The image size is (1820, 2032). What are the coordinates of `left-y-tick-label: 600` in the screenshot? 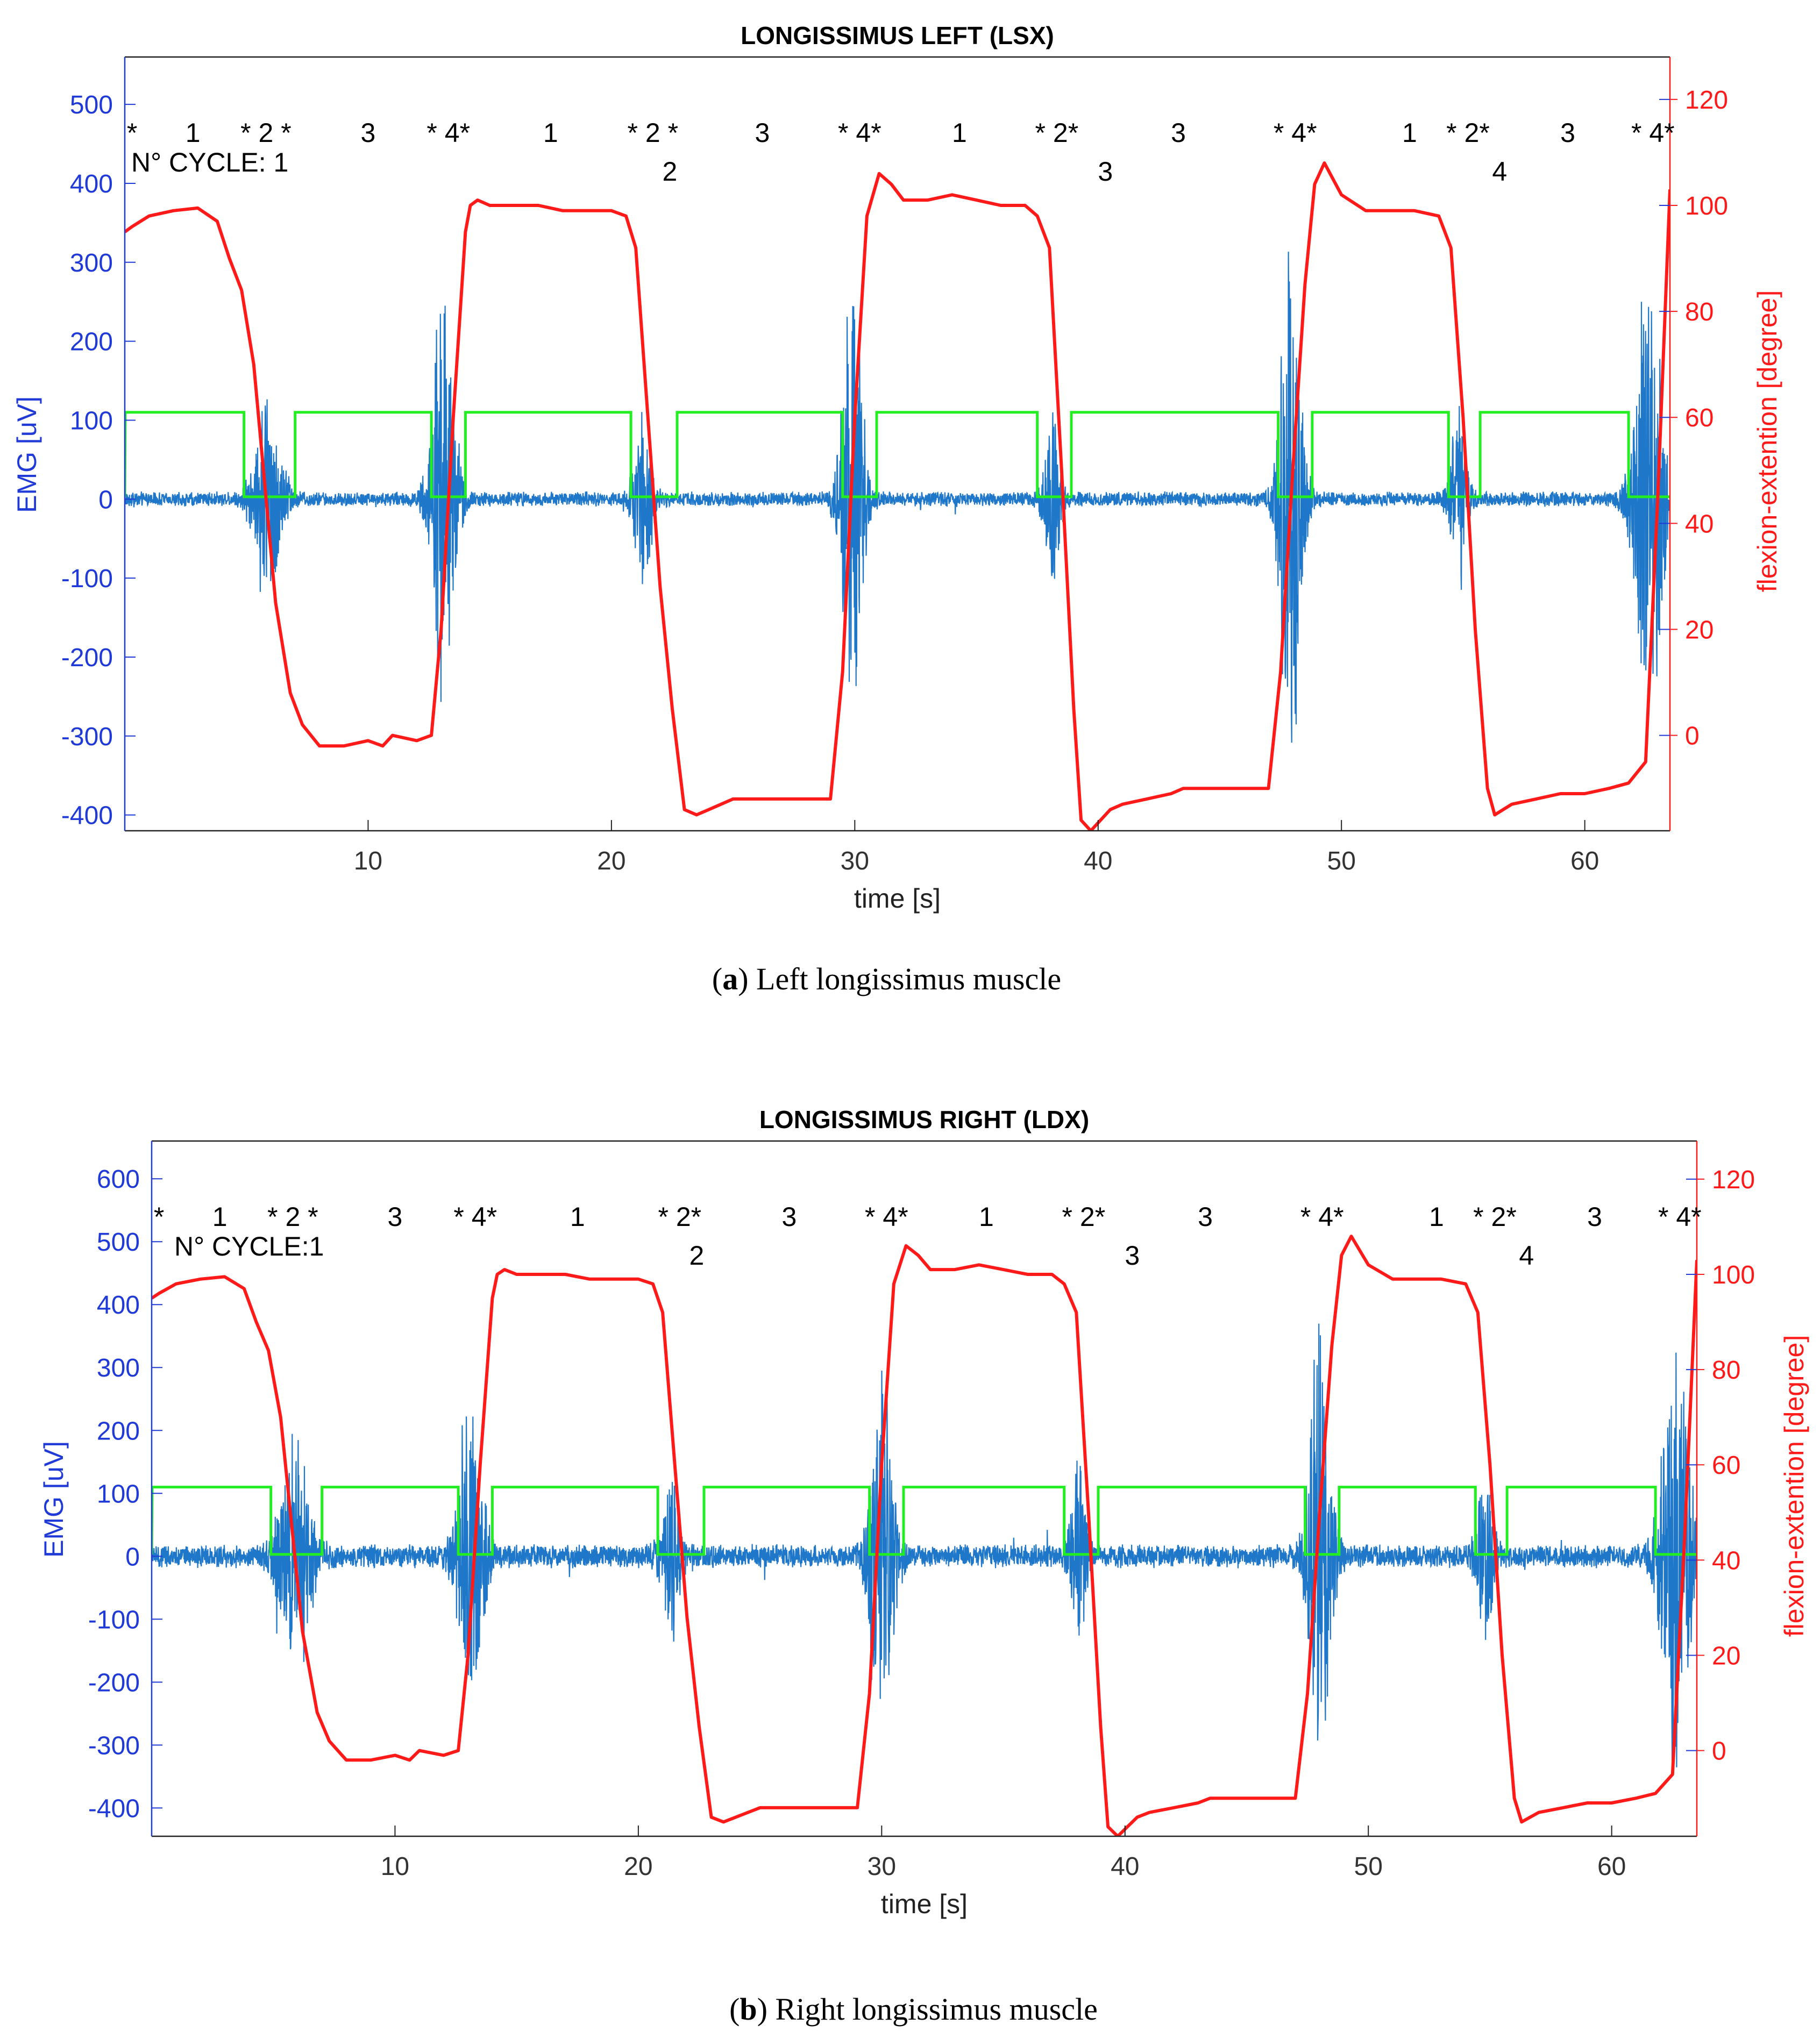 It's located at (119, 1179).